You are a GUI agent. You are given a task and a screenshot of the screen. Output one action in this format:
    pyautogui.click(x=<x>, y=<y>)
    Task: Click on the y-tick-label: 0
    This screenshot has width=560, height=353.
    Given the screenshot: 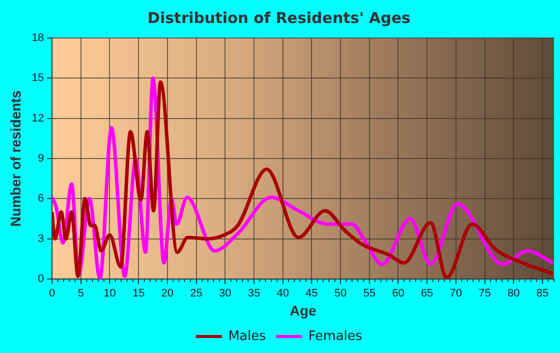 What is the action you would take?
    pyautogui.click(x=41, y=279)
    